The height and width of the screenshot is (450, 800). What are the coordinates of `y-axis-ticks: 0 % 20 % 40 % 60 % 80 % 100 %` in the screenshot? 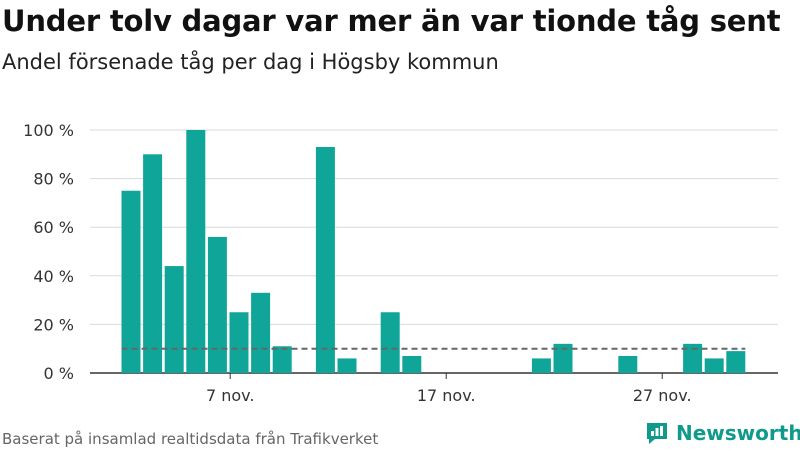 It's located at (48, 252).